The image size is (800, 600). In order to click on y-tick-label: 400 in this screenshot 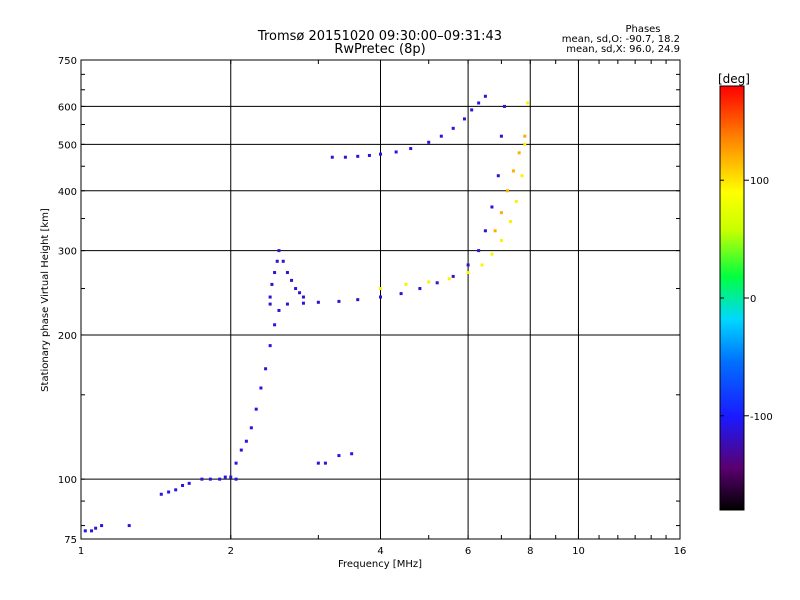, I will do `click(67, 192)`.